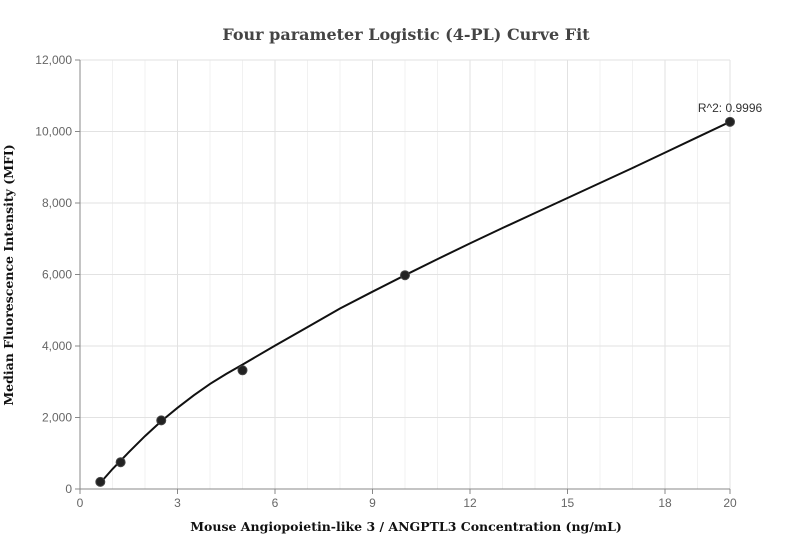 The image size is (811, 560). Describe the element at coordinates (568, 503) in the screenshot. I see `x-tick-label: 15` at that location.